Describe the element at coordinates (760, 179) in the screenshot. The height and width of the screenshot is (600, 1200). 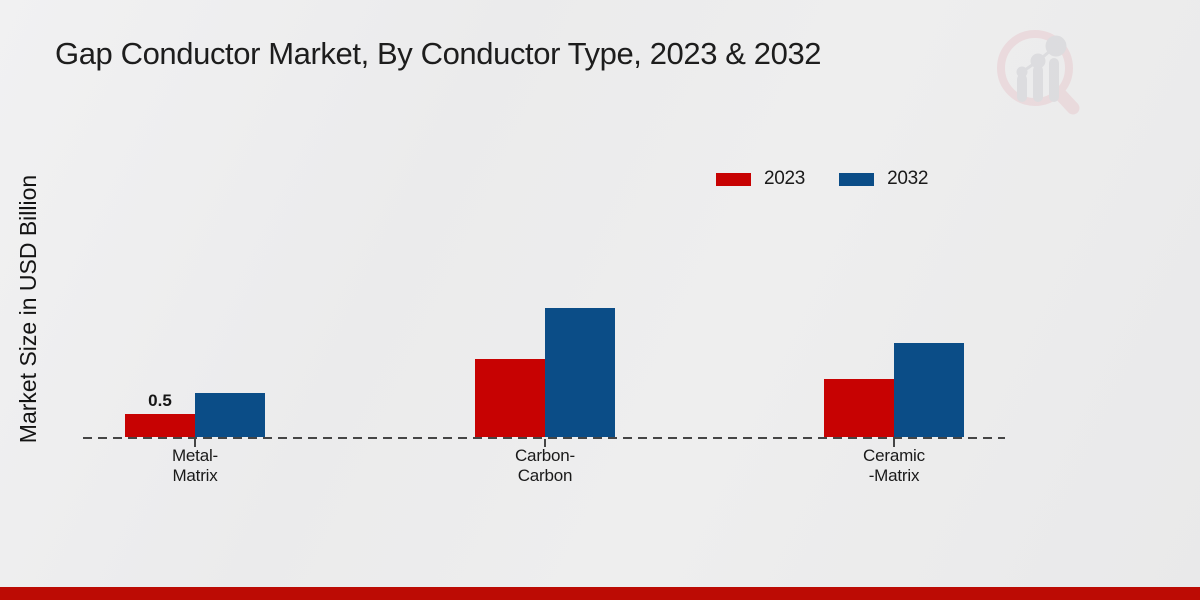
I see `legend-item-2023: 2023` at that location.